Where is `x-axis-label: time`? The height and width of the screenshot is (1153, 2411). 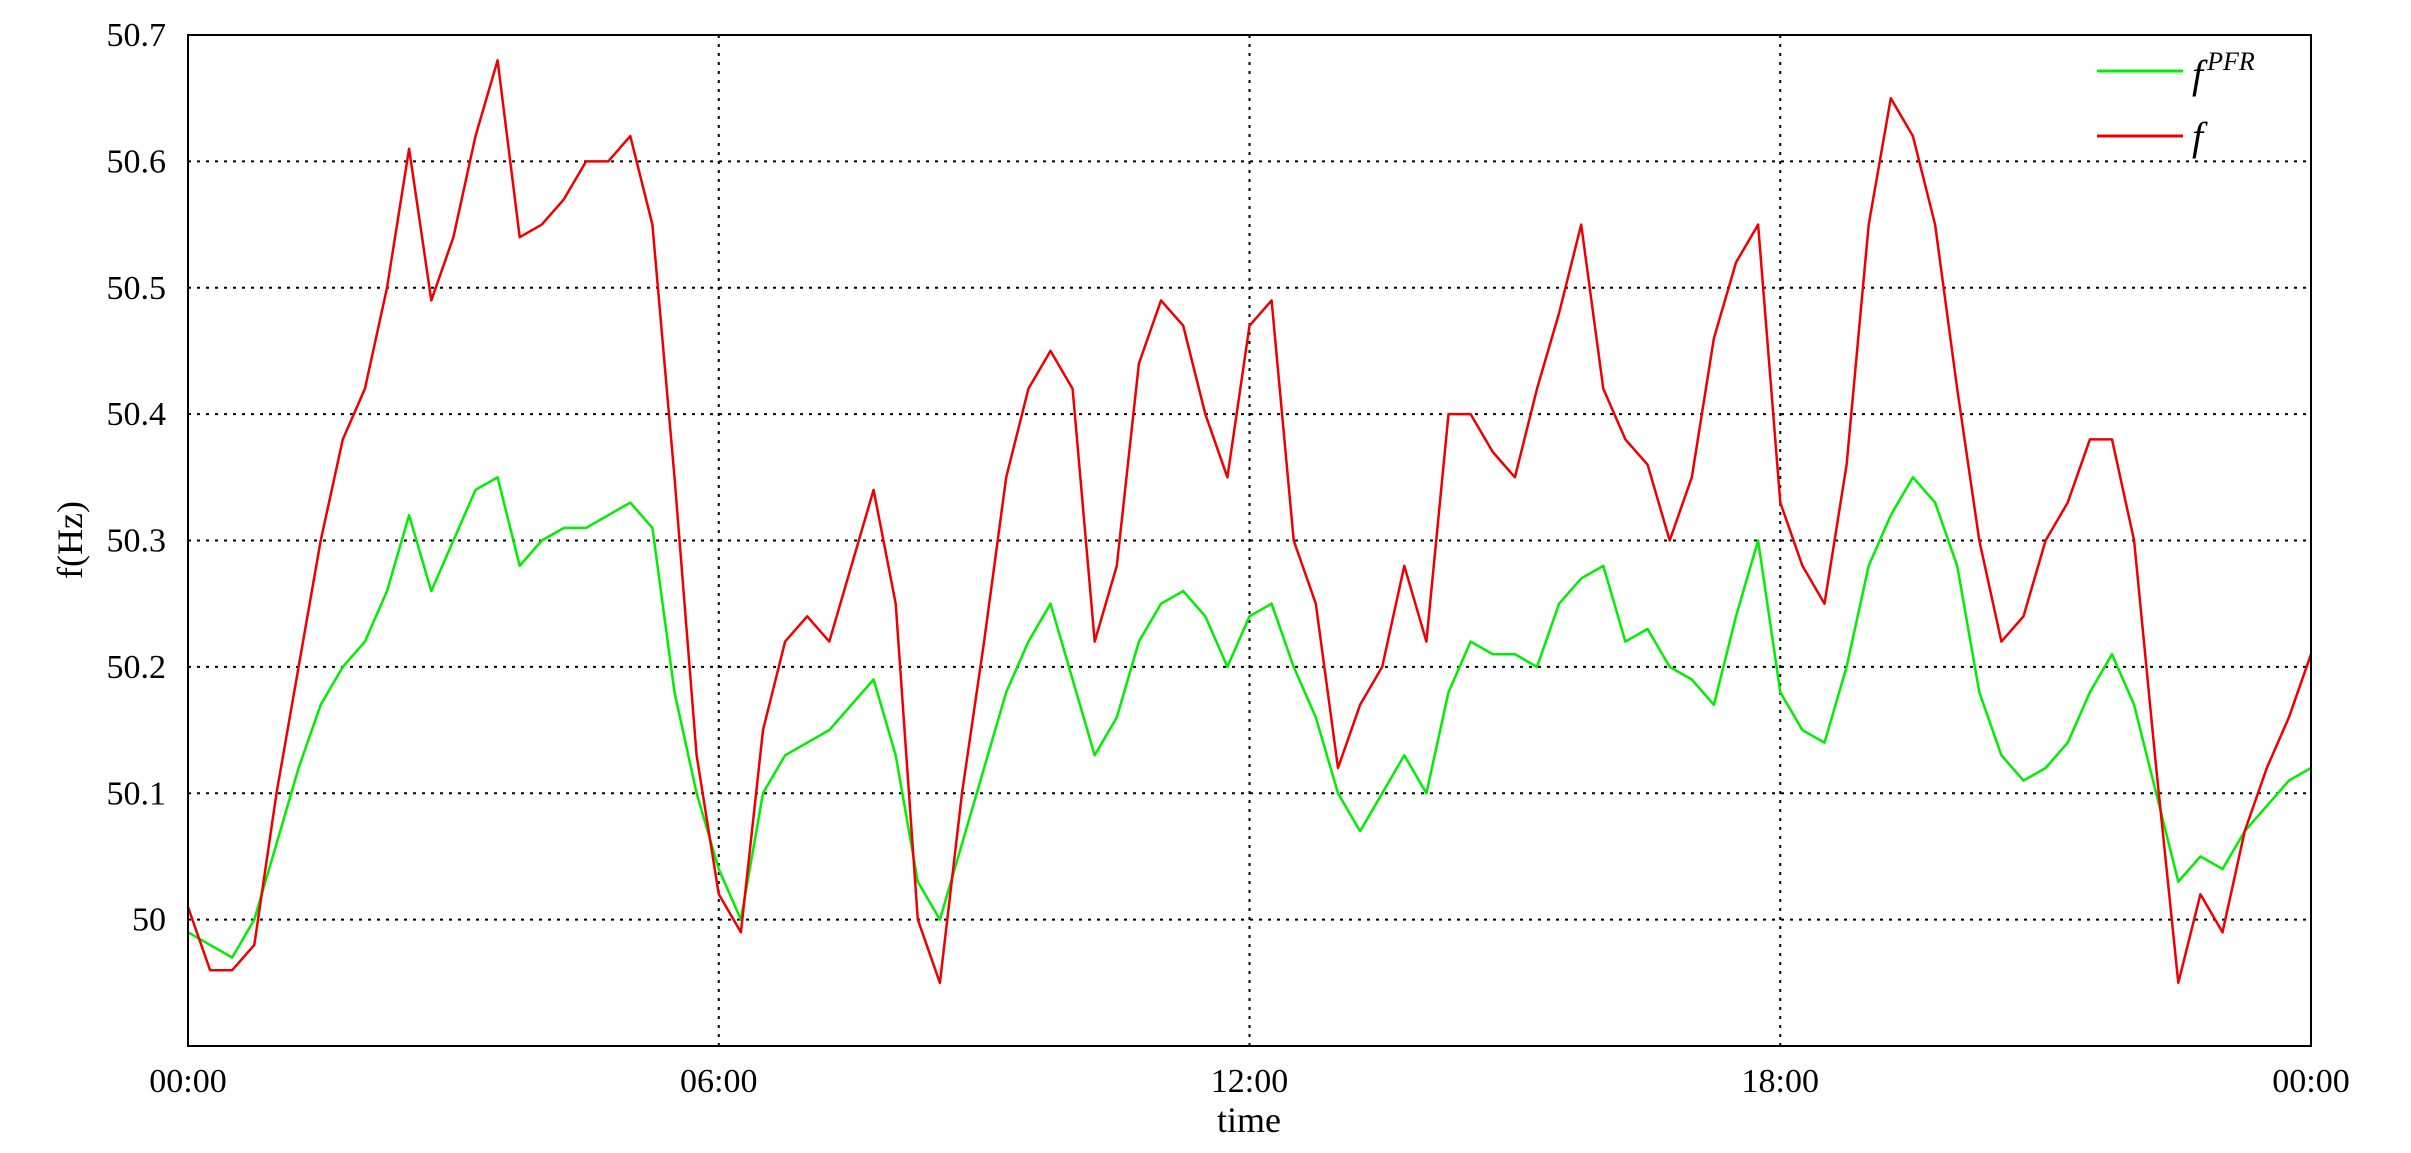 x-axis-label: time is located at coordinates (1249, 1120).